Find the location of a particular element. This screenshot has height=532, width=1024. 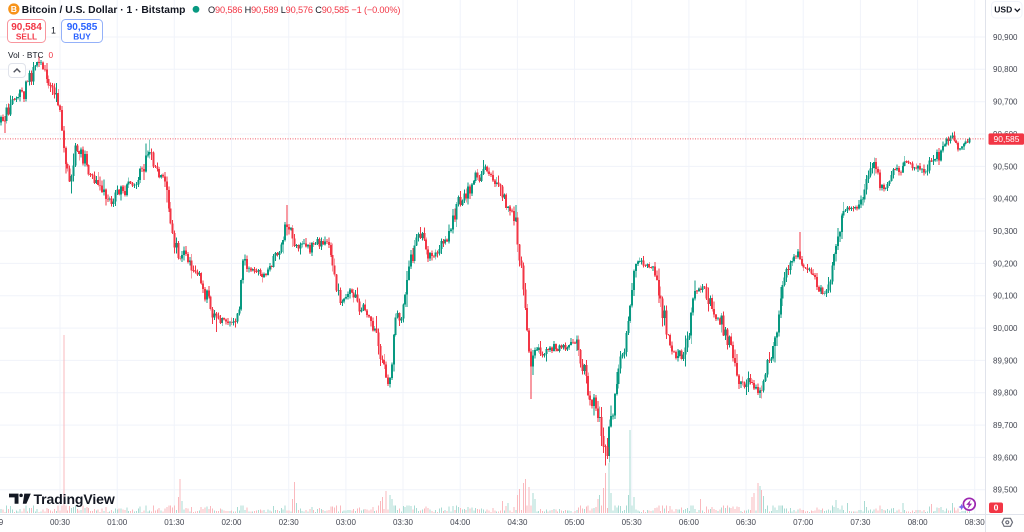

svg-text: 06:00 is located at coordinates (689, 522).